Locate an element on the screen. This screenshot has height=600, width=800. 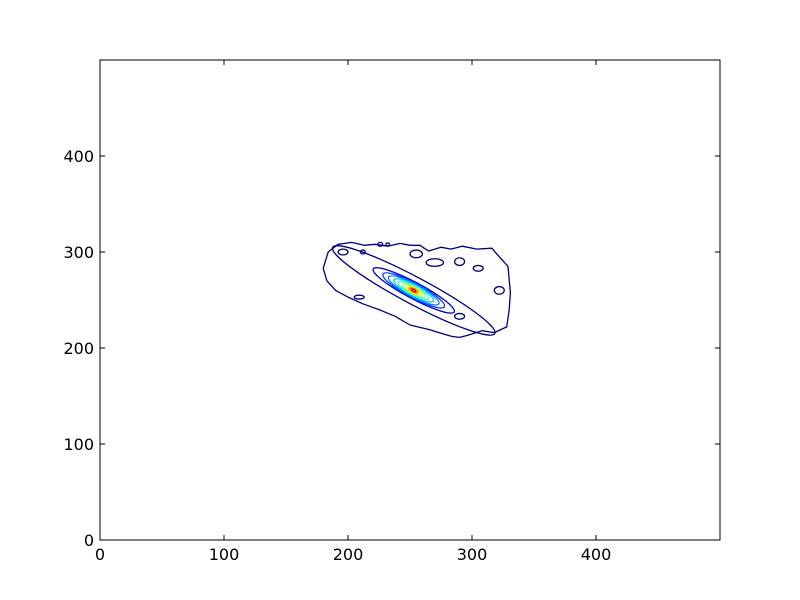
x-tick-label: 0 is located at coordinates (100, 554).